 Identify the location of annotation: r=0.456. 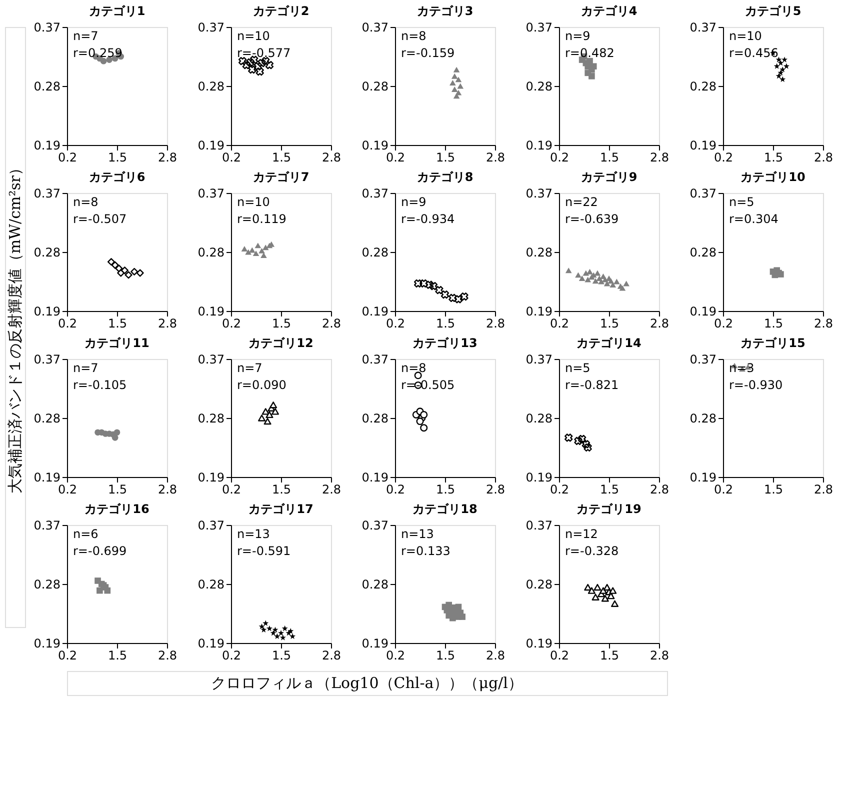
(753, 53).